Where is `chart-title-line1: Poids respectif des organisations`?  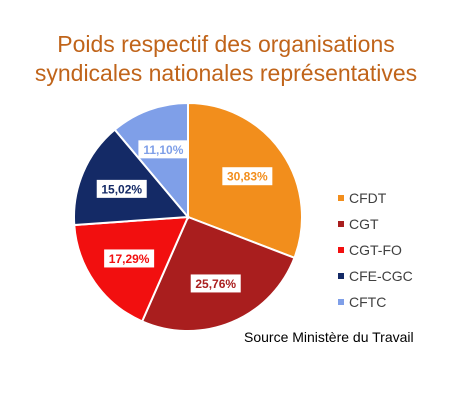
chart-title-line1: Poids respectif des organisations is located at coordinates (226, 44).